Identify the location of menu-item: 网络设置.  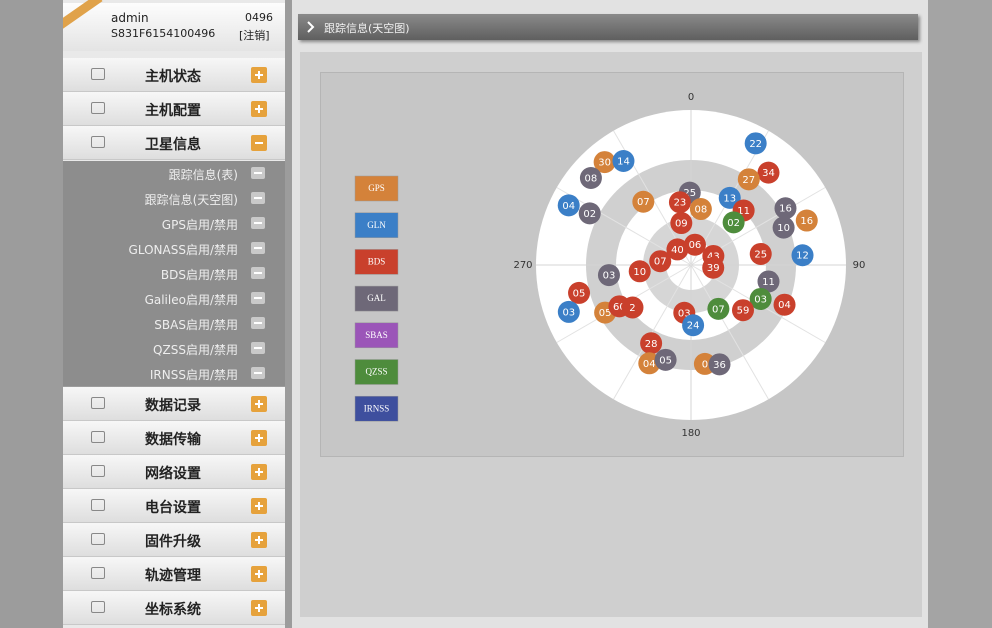
(174, 472).